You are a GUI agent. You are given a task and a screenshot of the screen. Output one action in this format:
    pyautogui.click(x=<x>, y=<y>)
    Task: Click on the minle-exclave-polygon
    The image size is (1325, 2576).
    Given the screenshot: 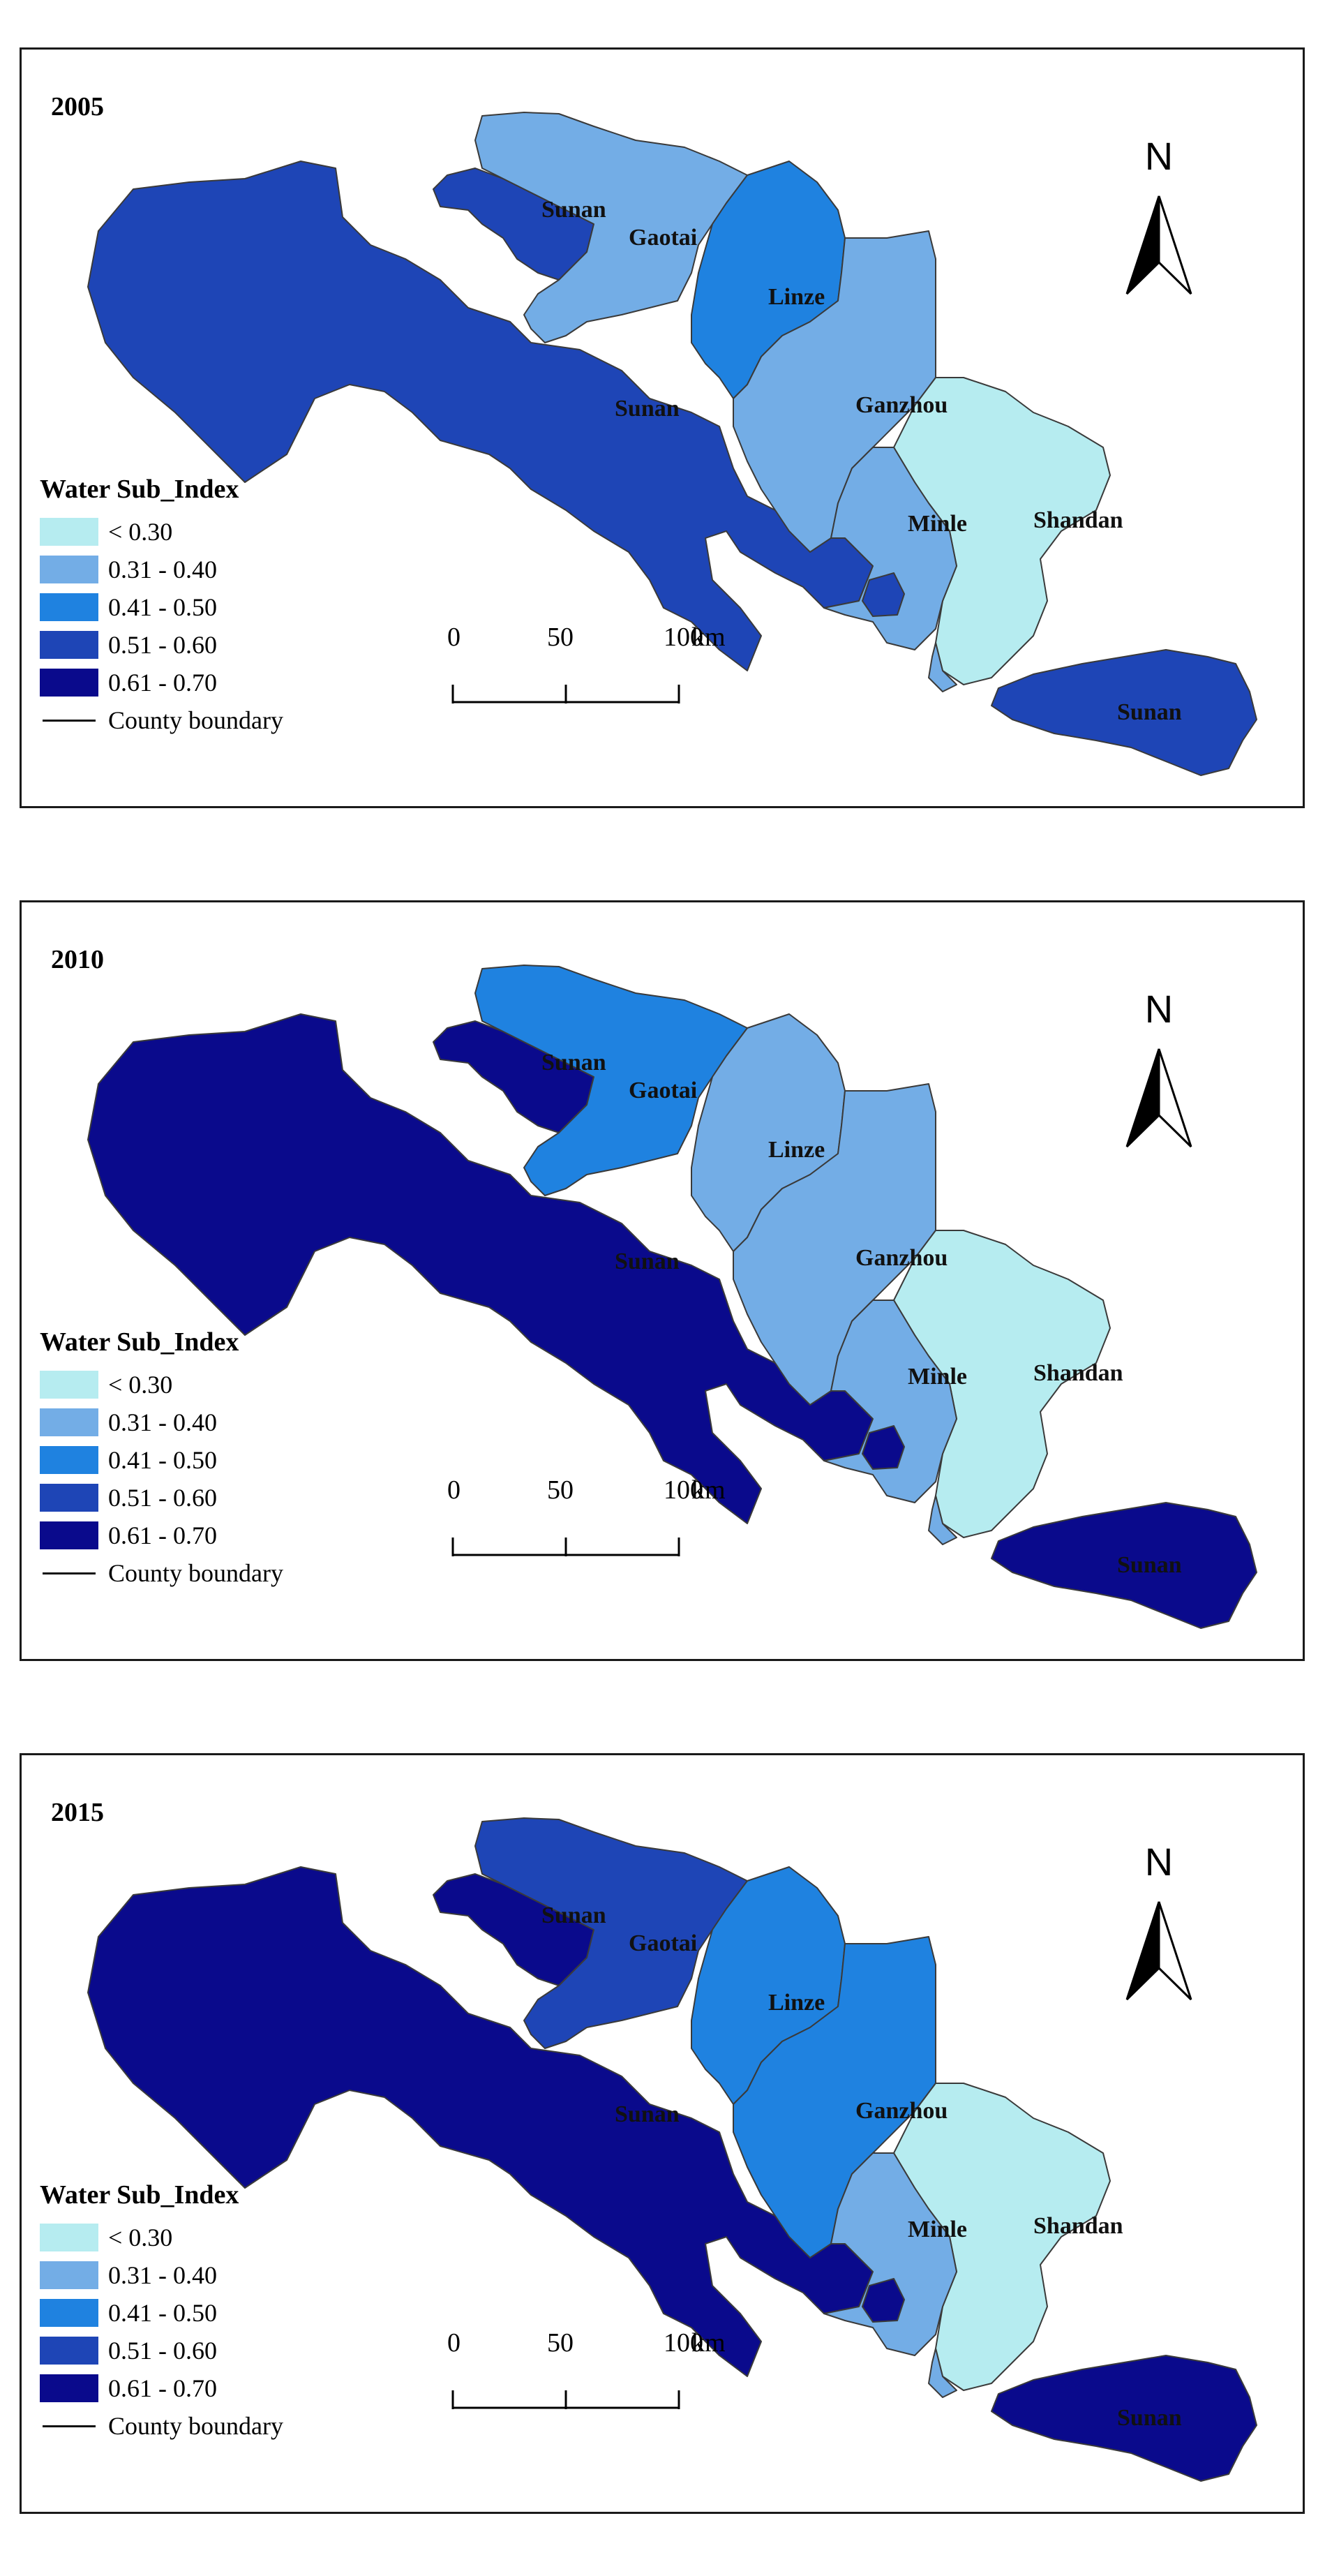 What is the action you would take?
    pyautogui.click(x=943, y=667)
    